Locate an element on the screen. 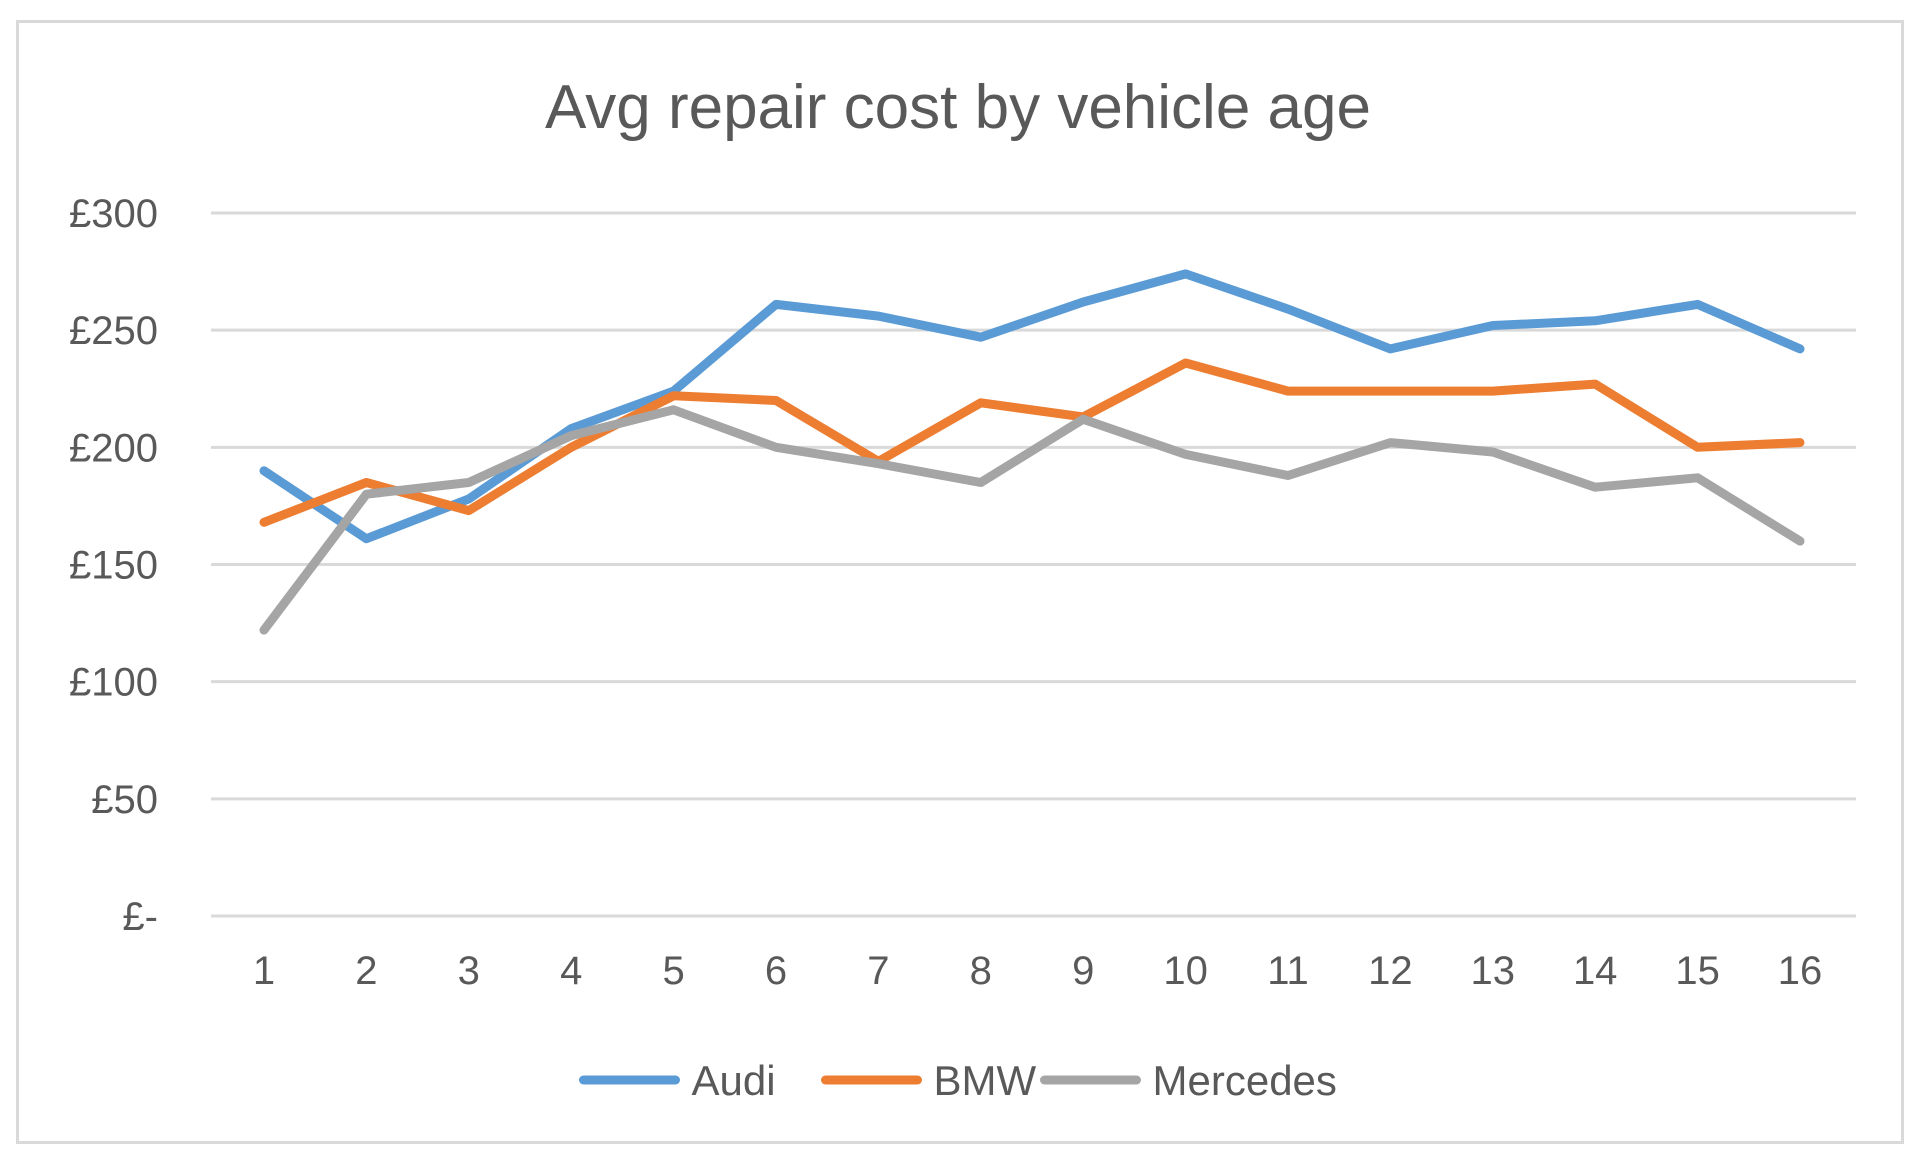  x-tick-label: 4 is located at coordinates (571, 971).